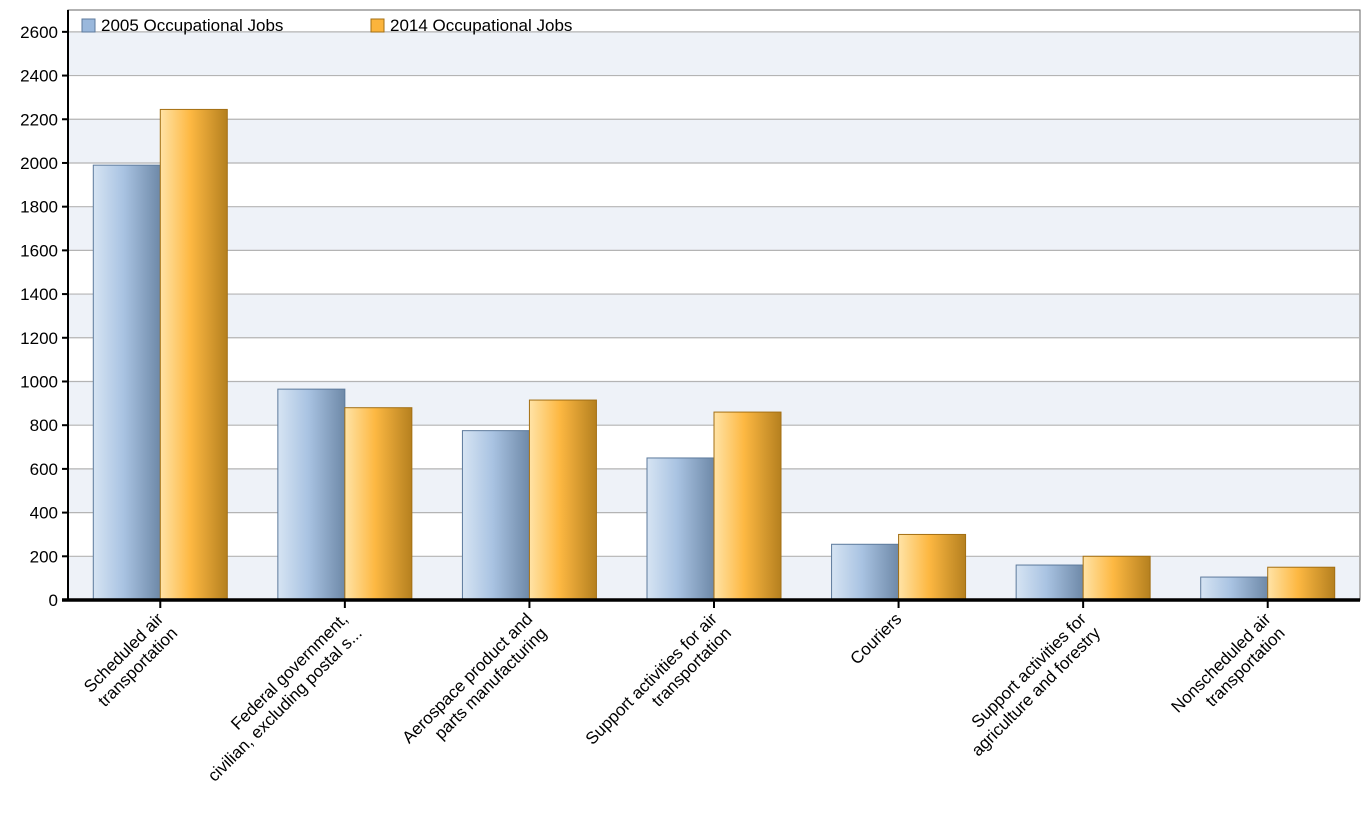 The width and height of the screenshot is (1367, 823). I want to click on y-tick-label: 0, so click(53, 600).